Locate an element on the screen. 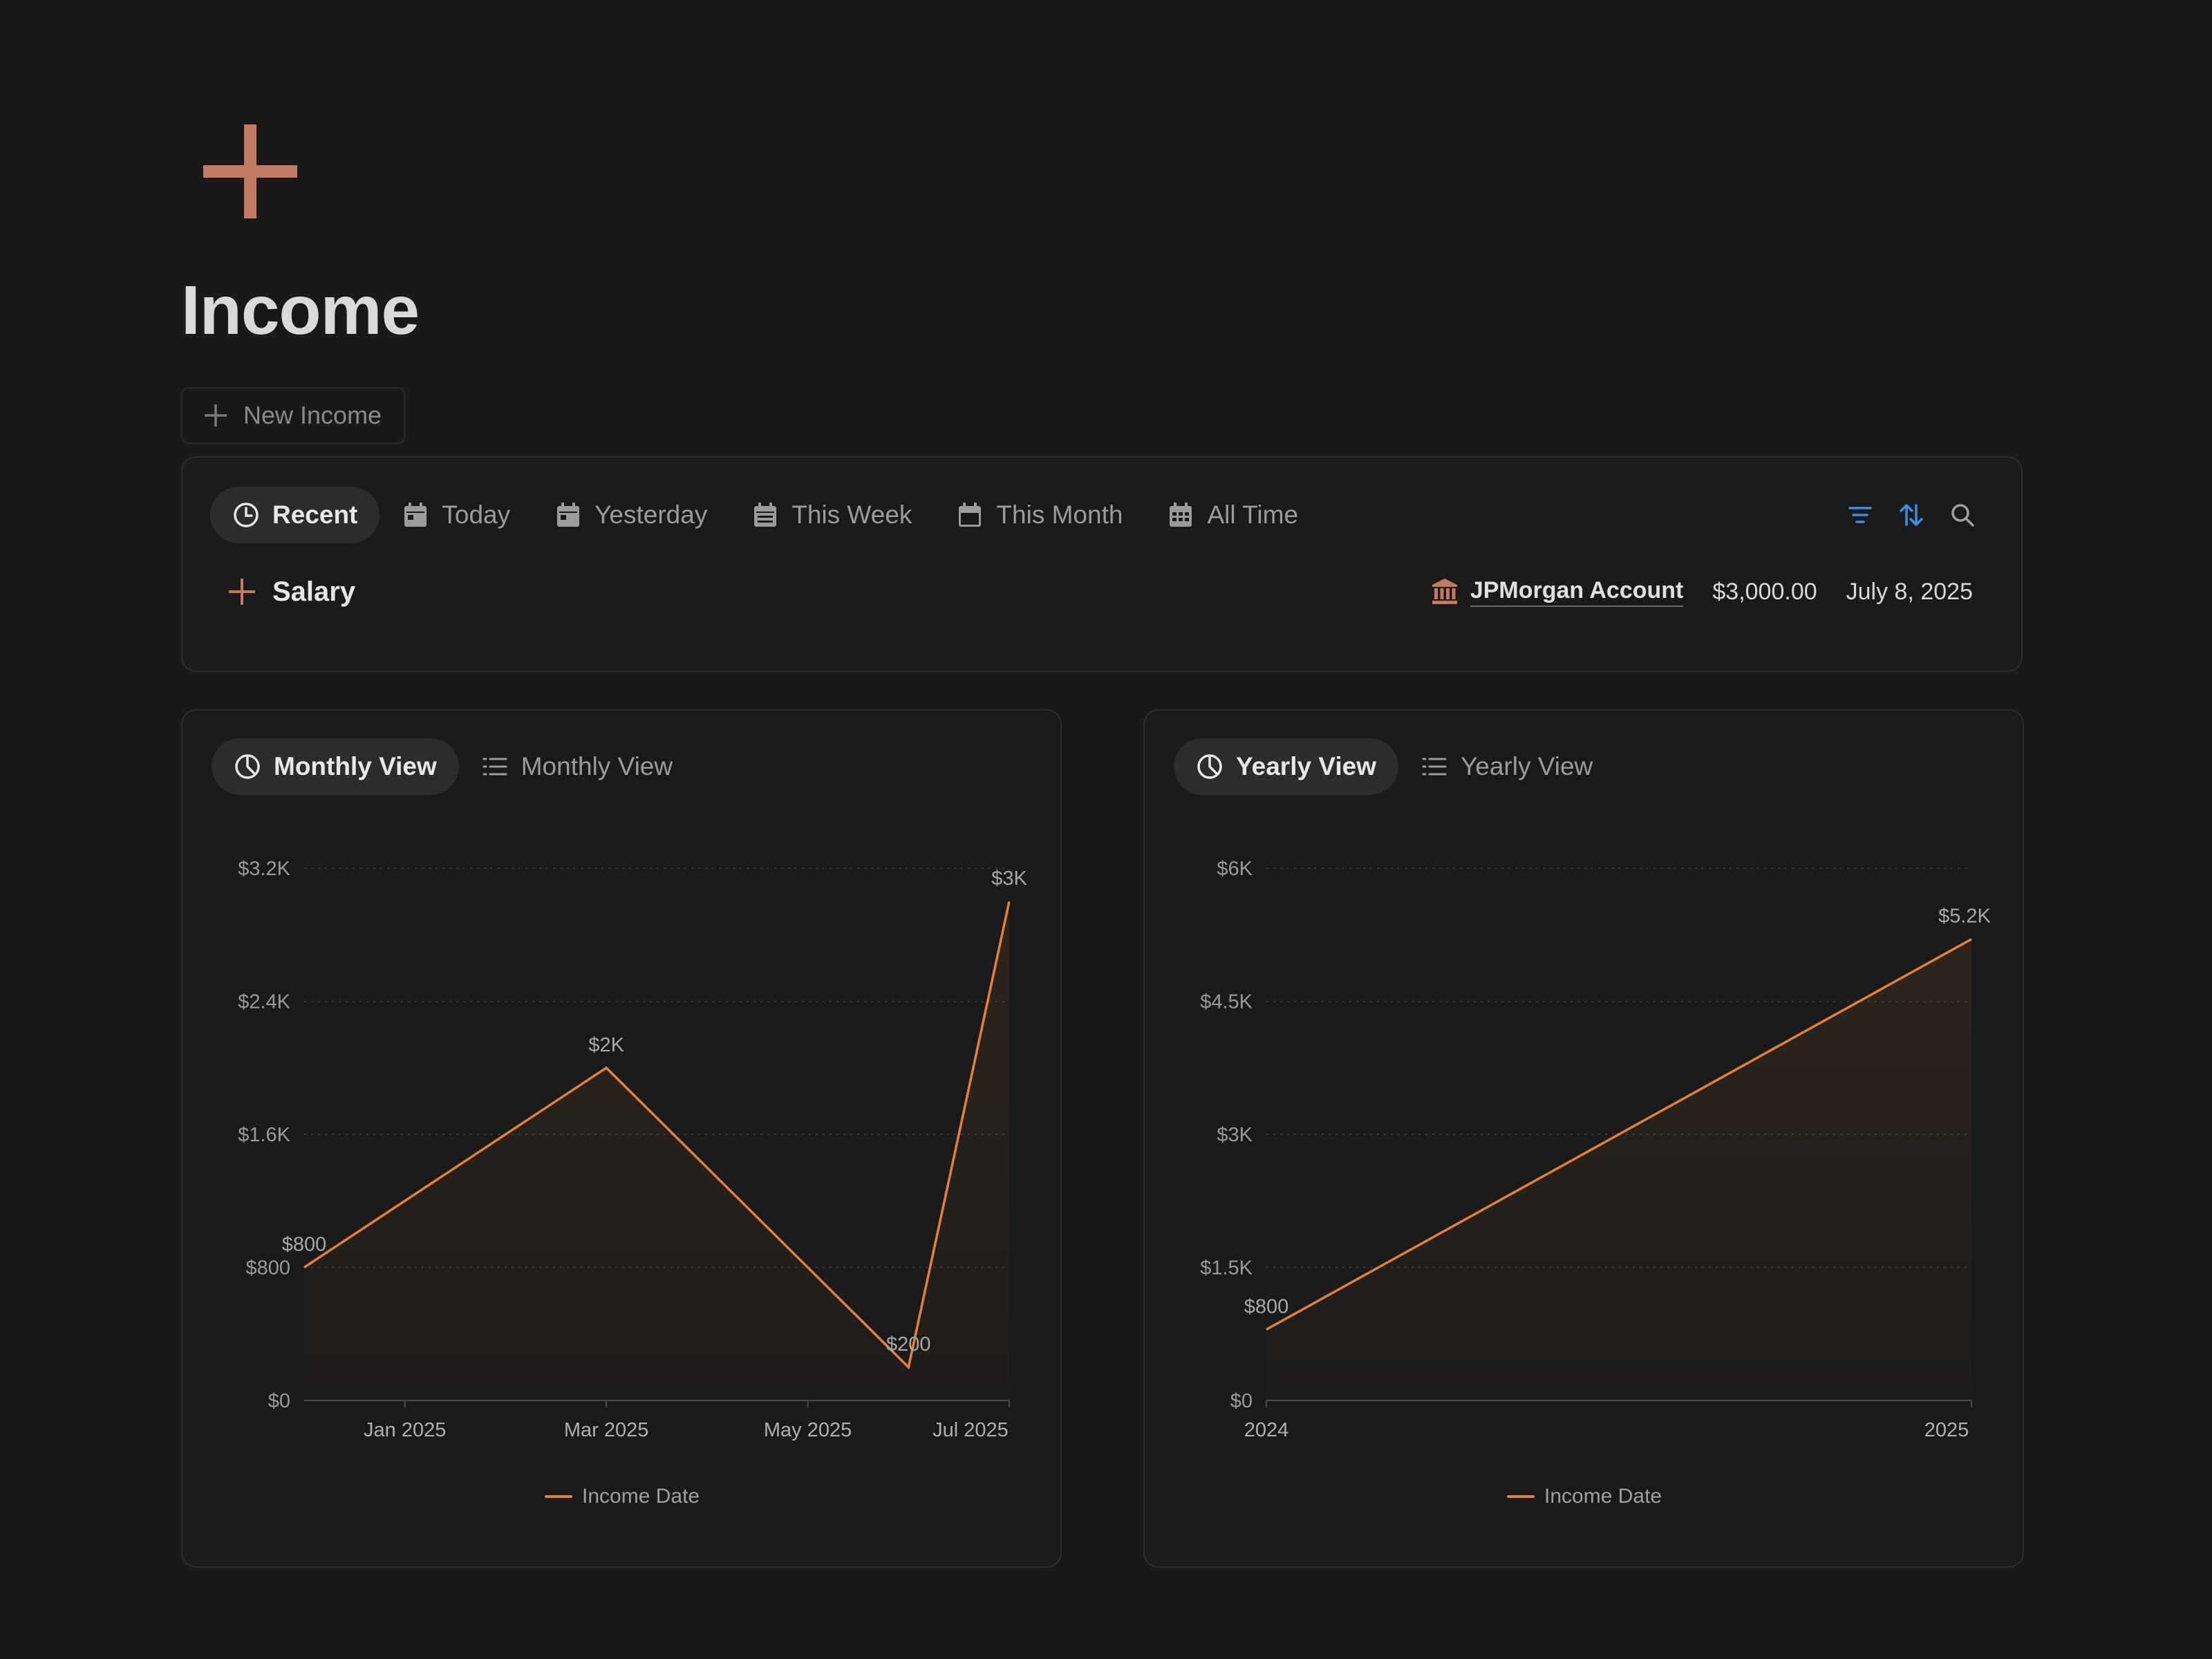 This screenshot has width=2212, height=1659. tab-yesterday: Yesterday is located at coordinates (630, 515).